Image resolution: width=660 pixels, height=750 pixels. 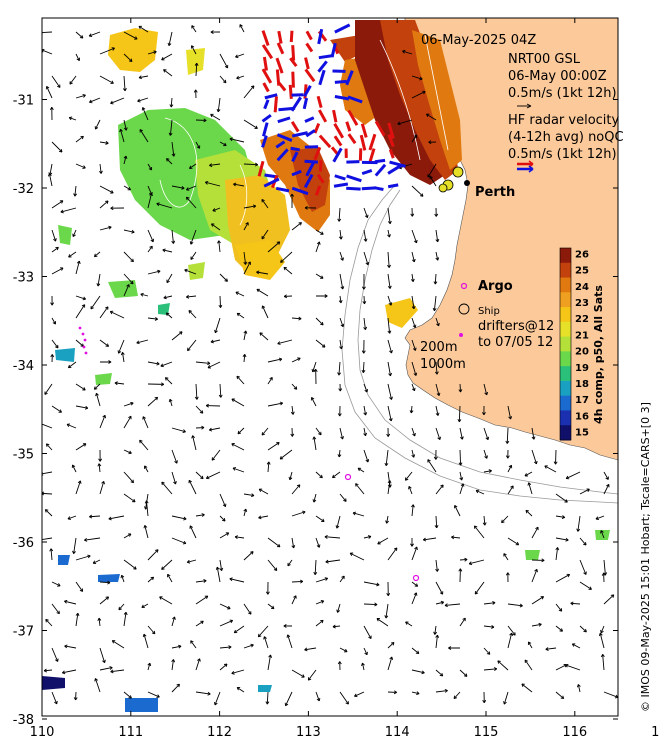 What do you see at coordinates (331, 109) in the screenshot?
I see `hf-radar-vectors` at bounding box center [331, 109].